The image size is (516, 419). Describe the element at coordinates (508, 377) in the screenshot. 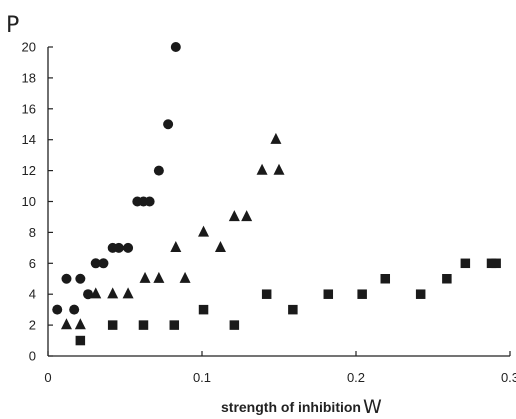

I see `x-tick-label: 0.3` at that location.